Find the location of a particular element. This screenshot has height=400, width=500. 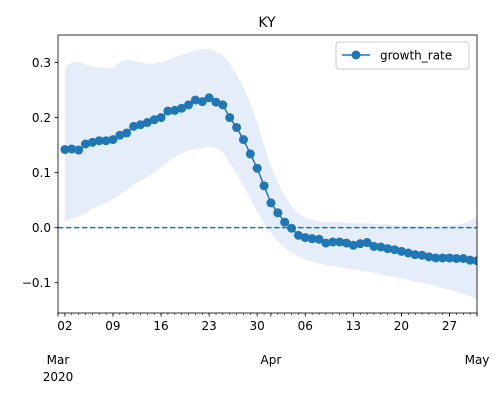

x-month-tick-label: May is located at coordinates (477, 360).